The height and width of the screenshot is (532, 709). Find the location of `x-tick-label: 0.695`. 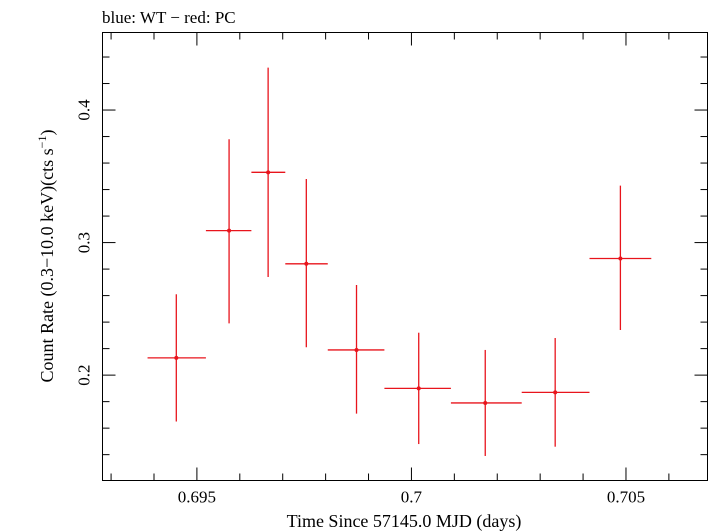

x-tick-label: 0.695 is located at coordinates (197, 497).